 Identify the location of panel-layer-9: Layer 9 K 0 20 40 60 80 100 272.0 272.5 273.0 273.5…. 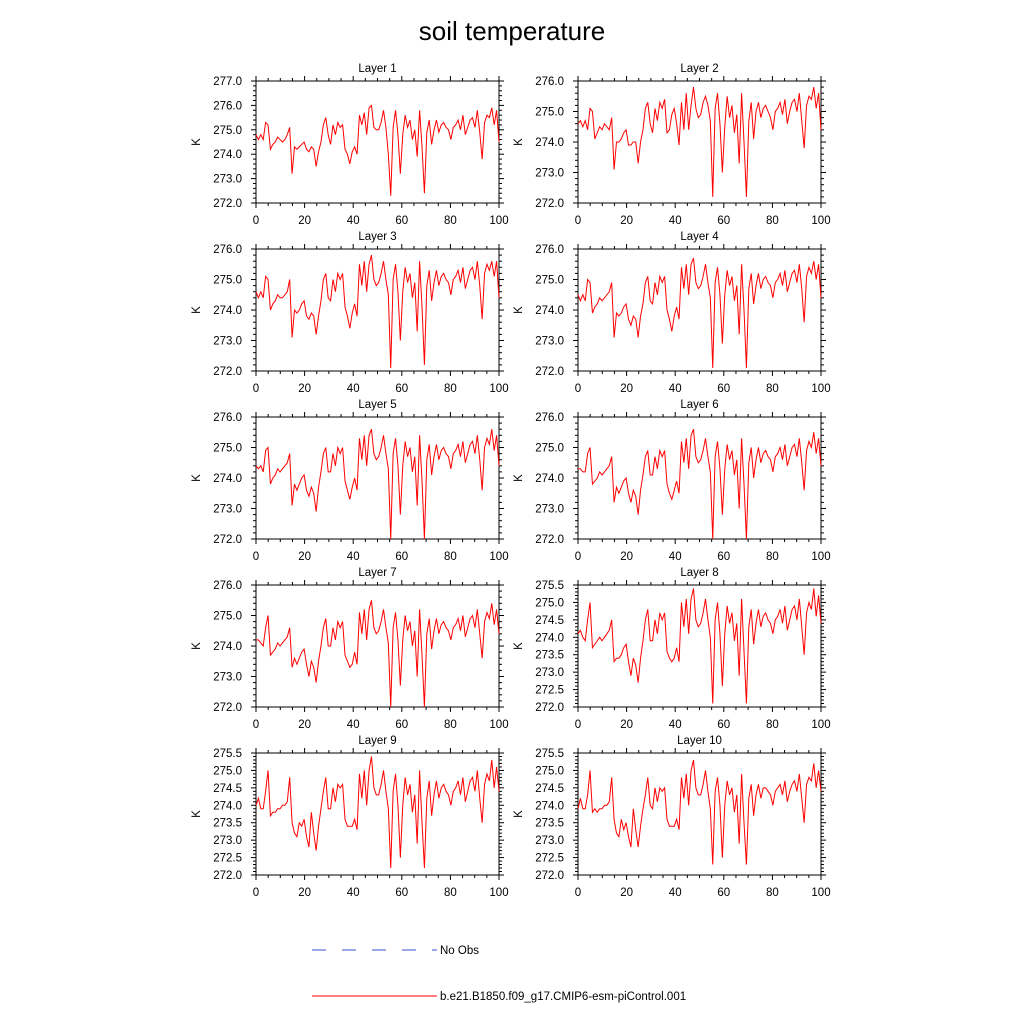
(350, 817).